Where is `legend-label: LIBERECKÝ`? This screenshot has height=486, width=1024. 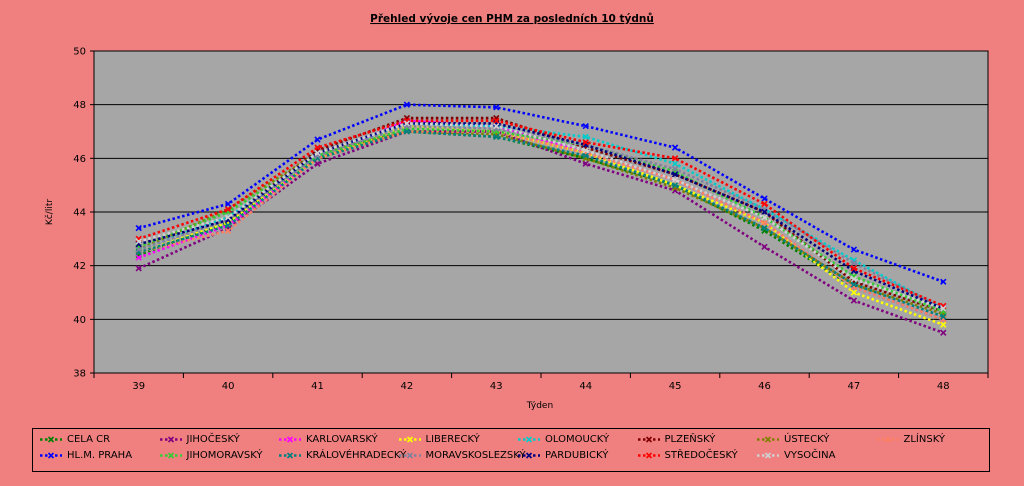
legend-label: LIBERECKÝ is located at coordinates (452, 439).